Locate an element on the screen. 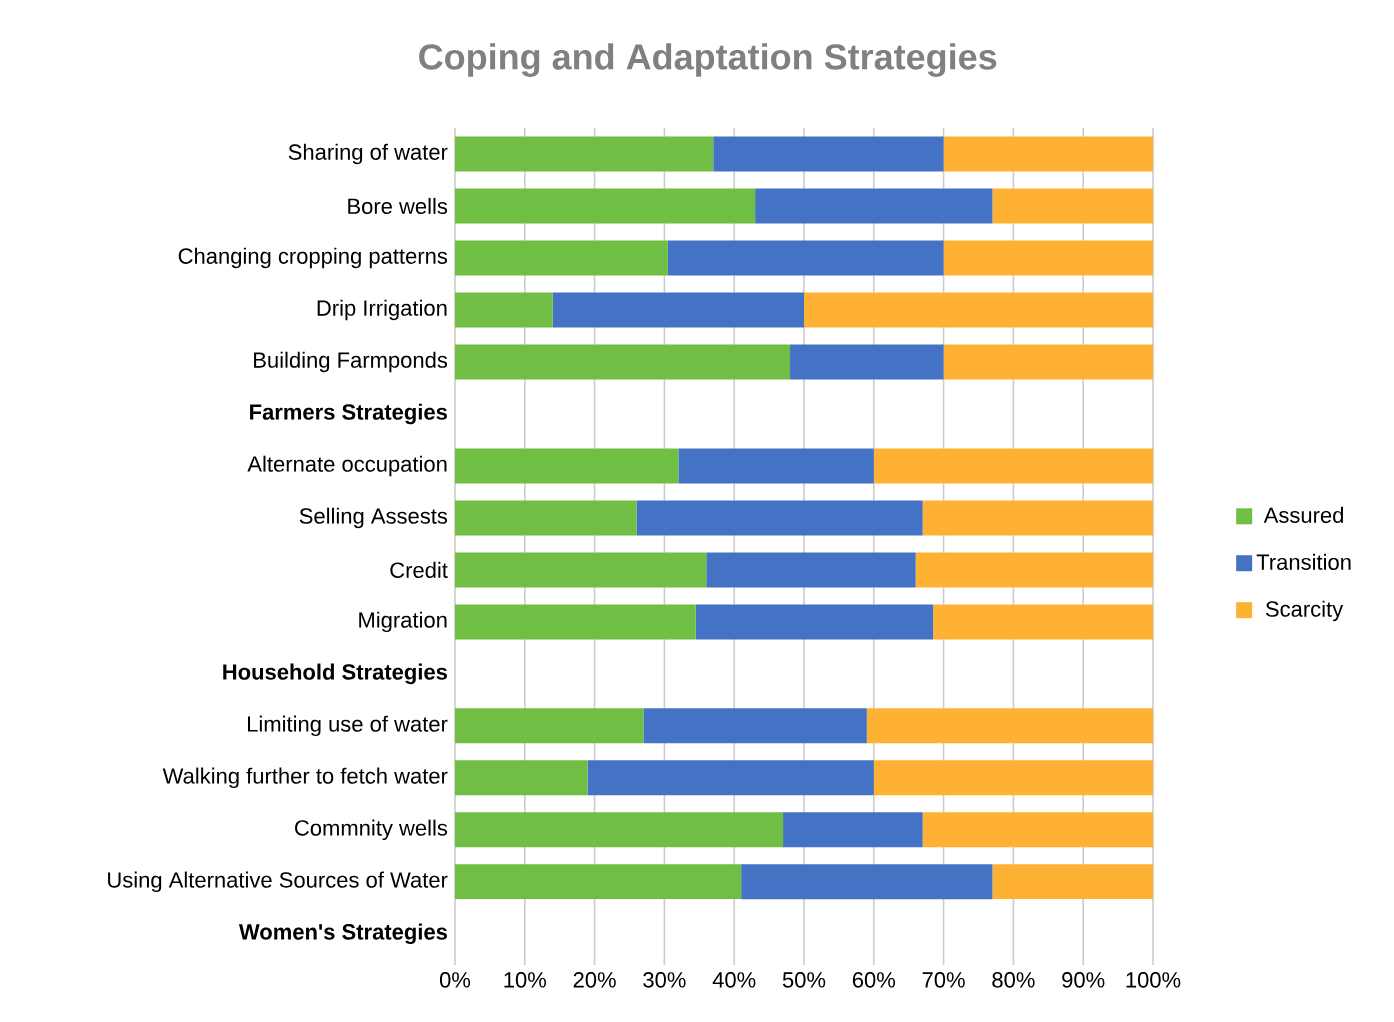  y-tick-label: Farmers Strategies is located at coordinates (348, 414).